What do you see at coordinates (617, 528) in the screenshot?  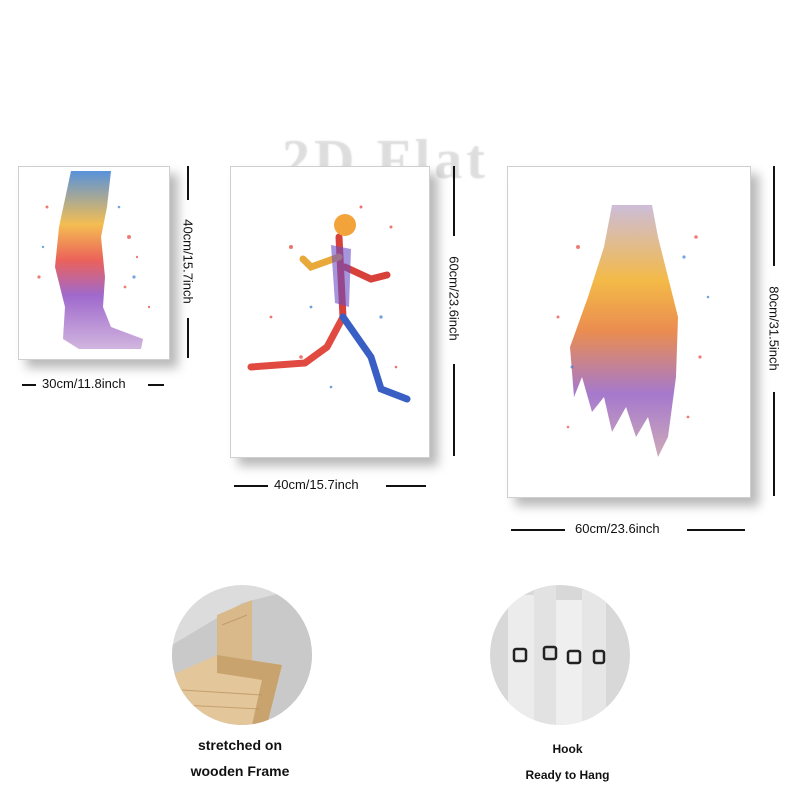 I see `foot-width-label: 60cm/23.6inch` at bounding box center [617, 528].